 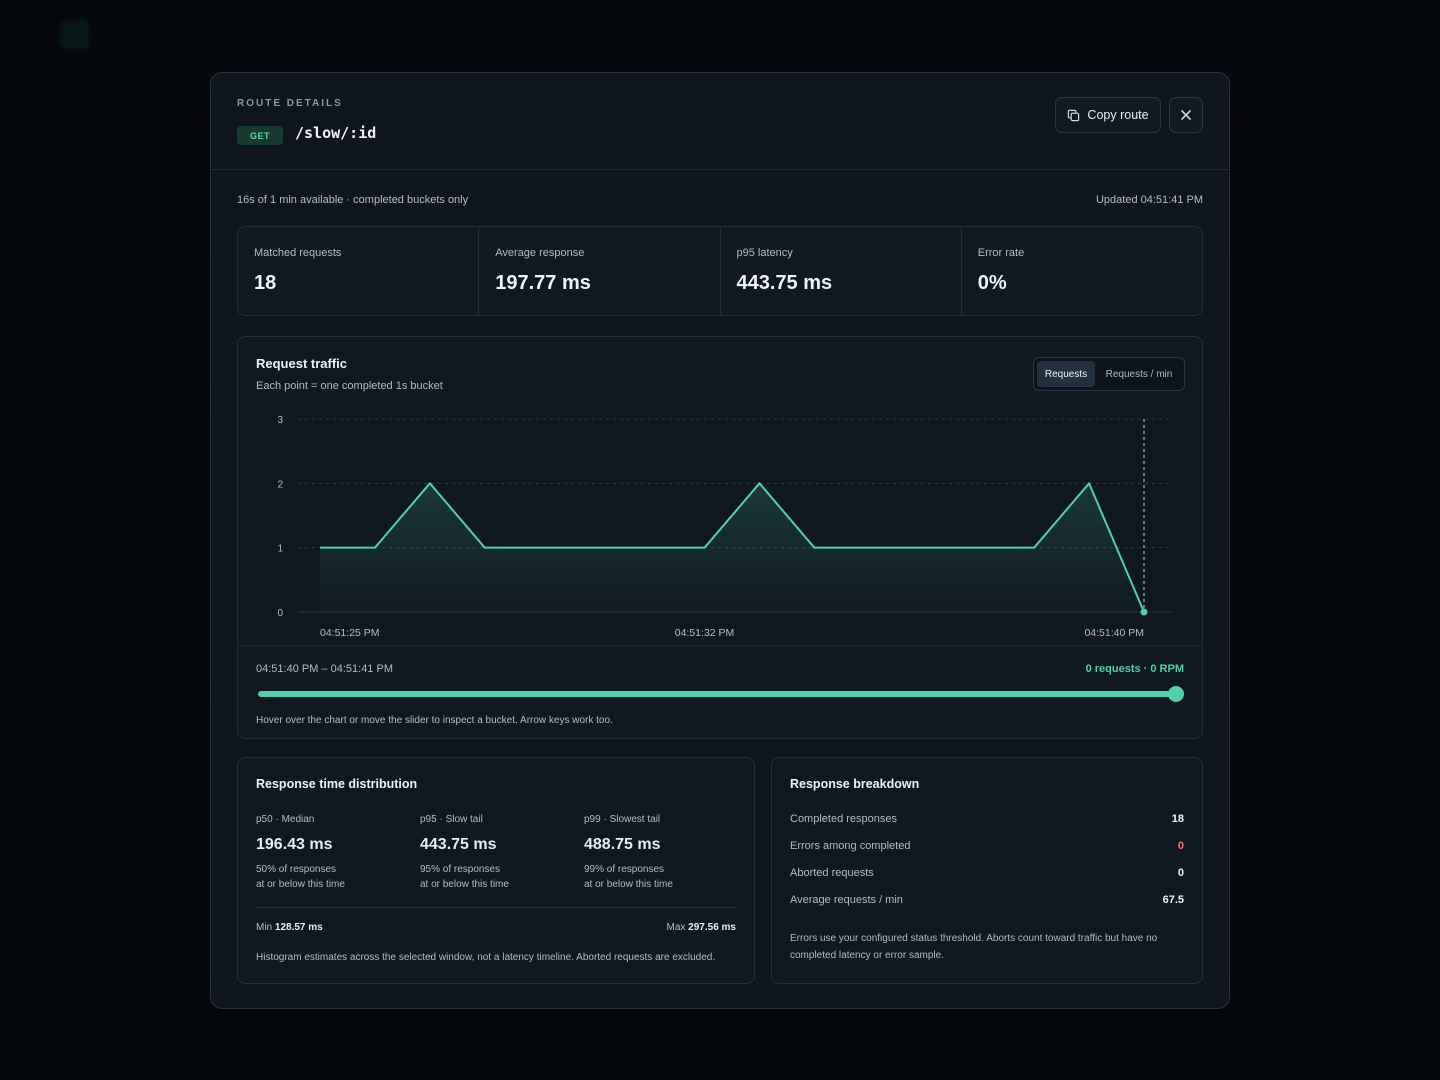 What do you see at coordinates (622, 844) in the screenshot?
I see `percentile-value: 488.75 ms` at bounding box center [622, 844].